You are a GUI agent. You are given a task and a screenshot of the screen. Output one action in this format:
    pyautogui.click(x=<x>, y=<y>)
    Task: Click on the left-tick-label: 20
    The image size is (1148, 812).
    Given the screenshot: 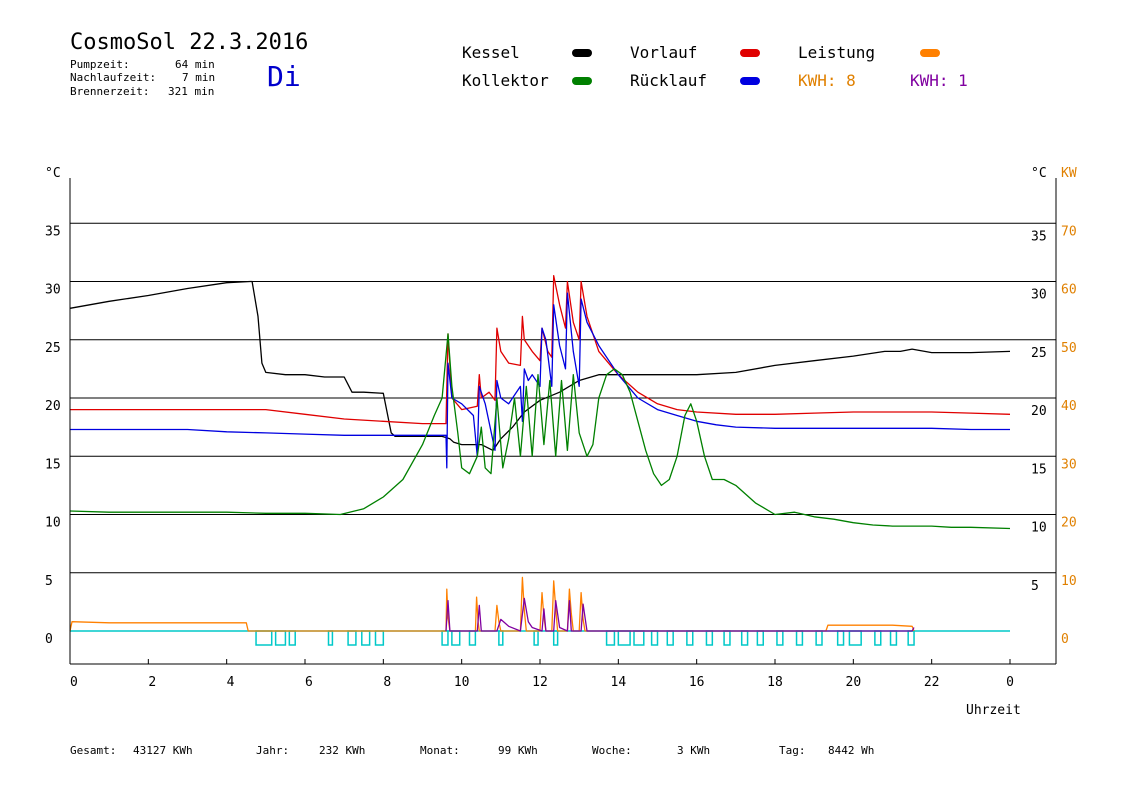 What is the action you would take?
    pyautogui.click(x=53, y=406)
    